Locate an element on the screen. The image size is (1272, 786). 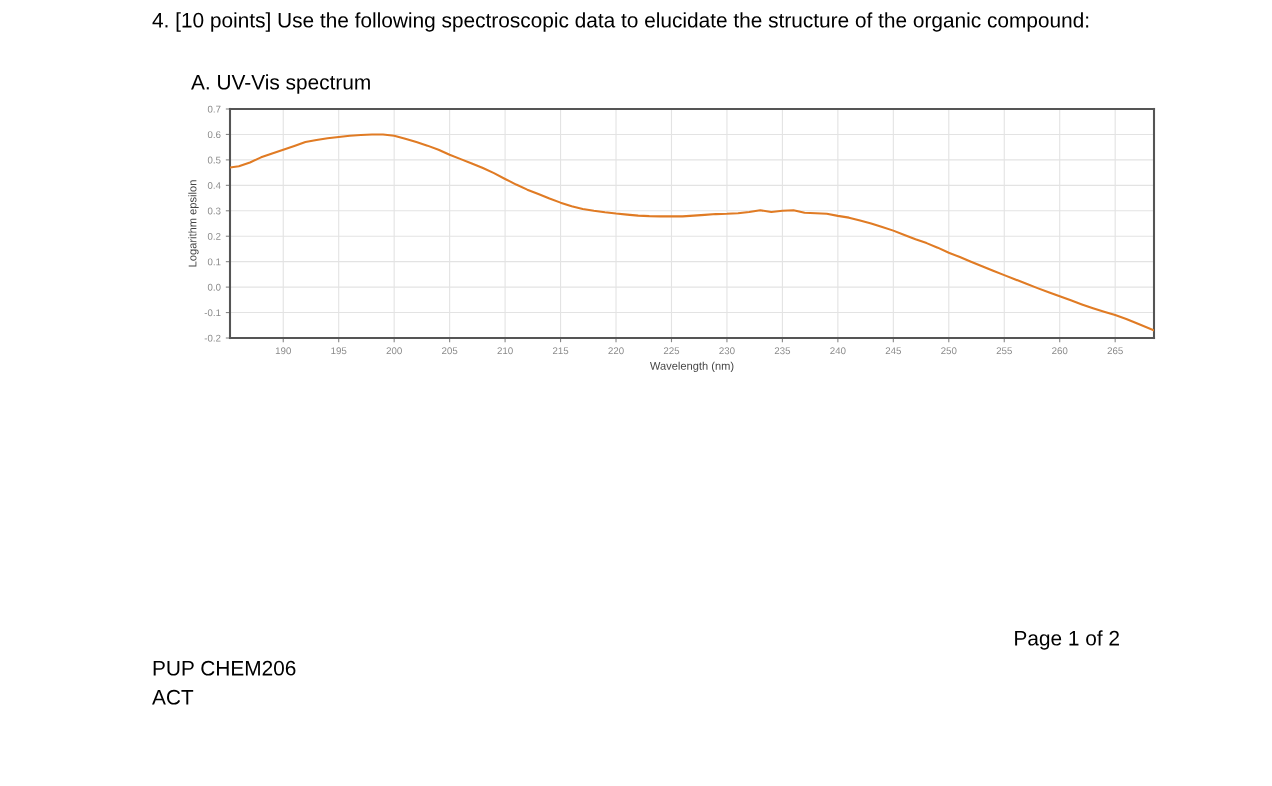
x-tick-label: 205 is located at coordinates (450, 351).